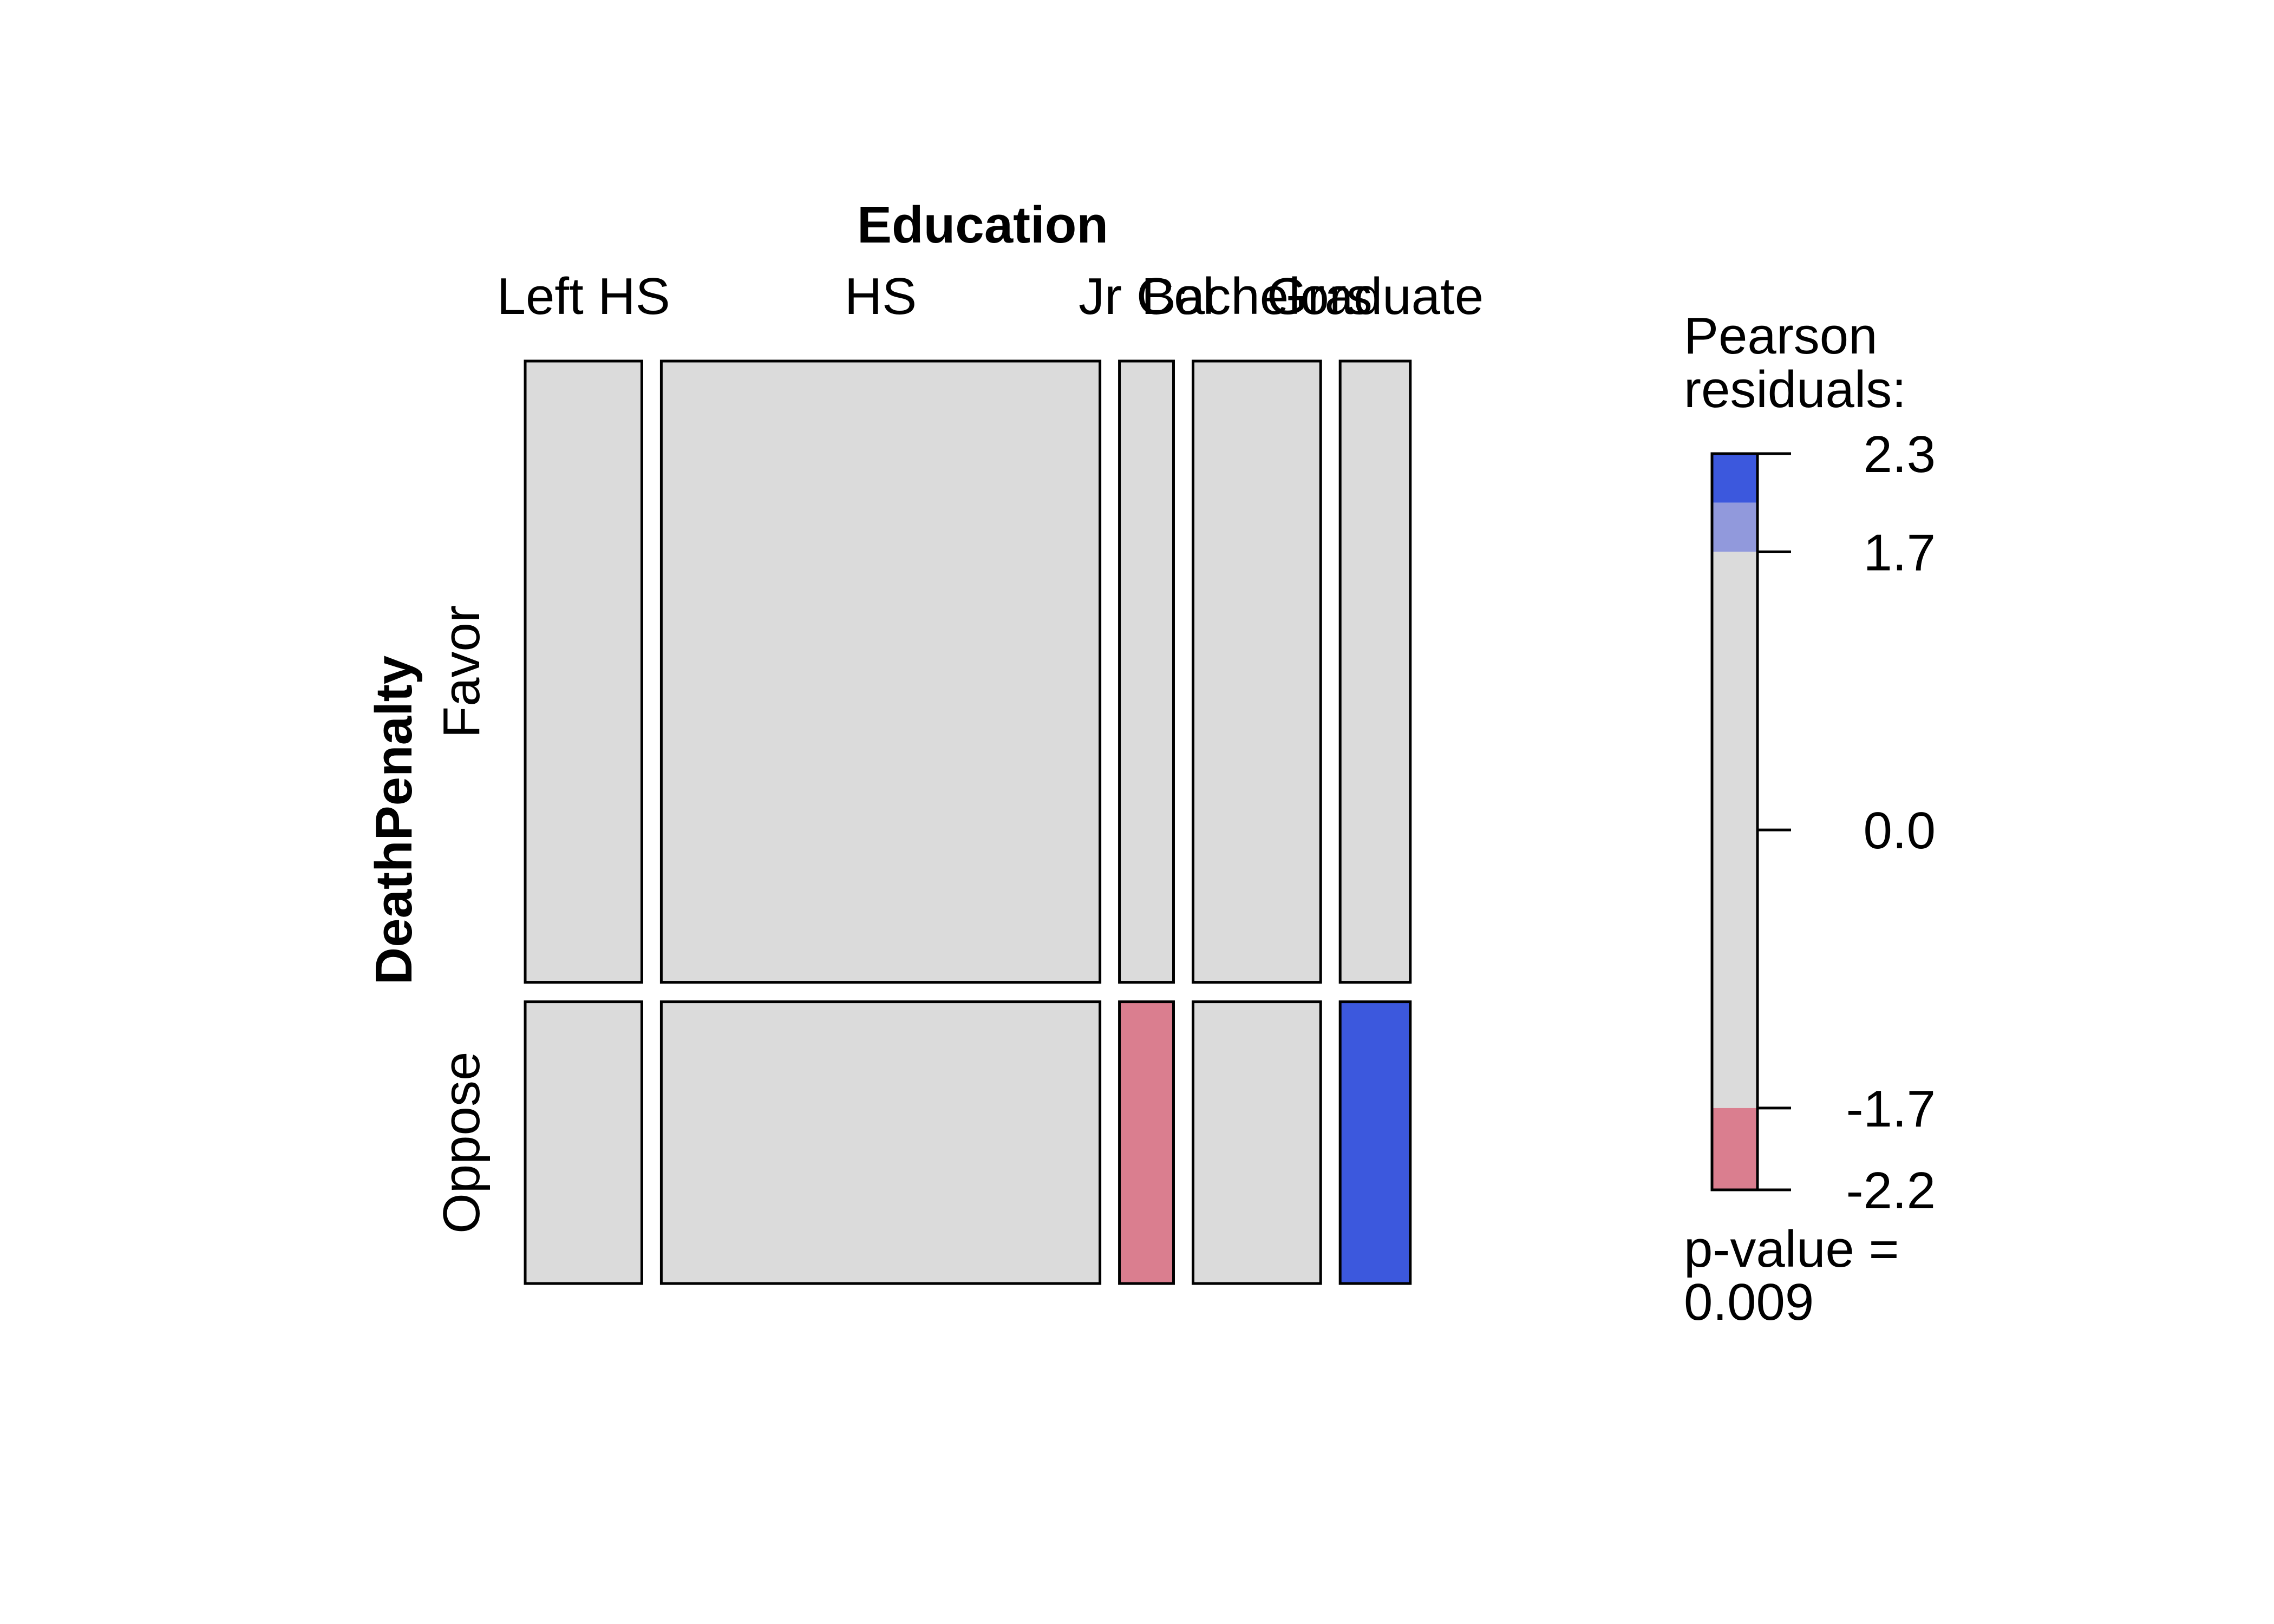  I want to click on tile-hs-oppose, so click(881, 1142).